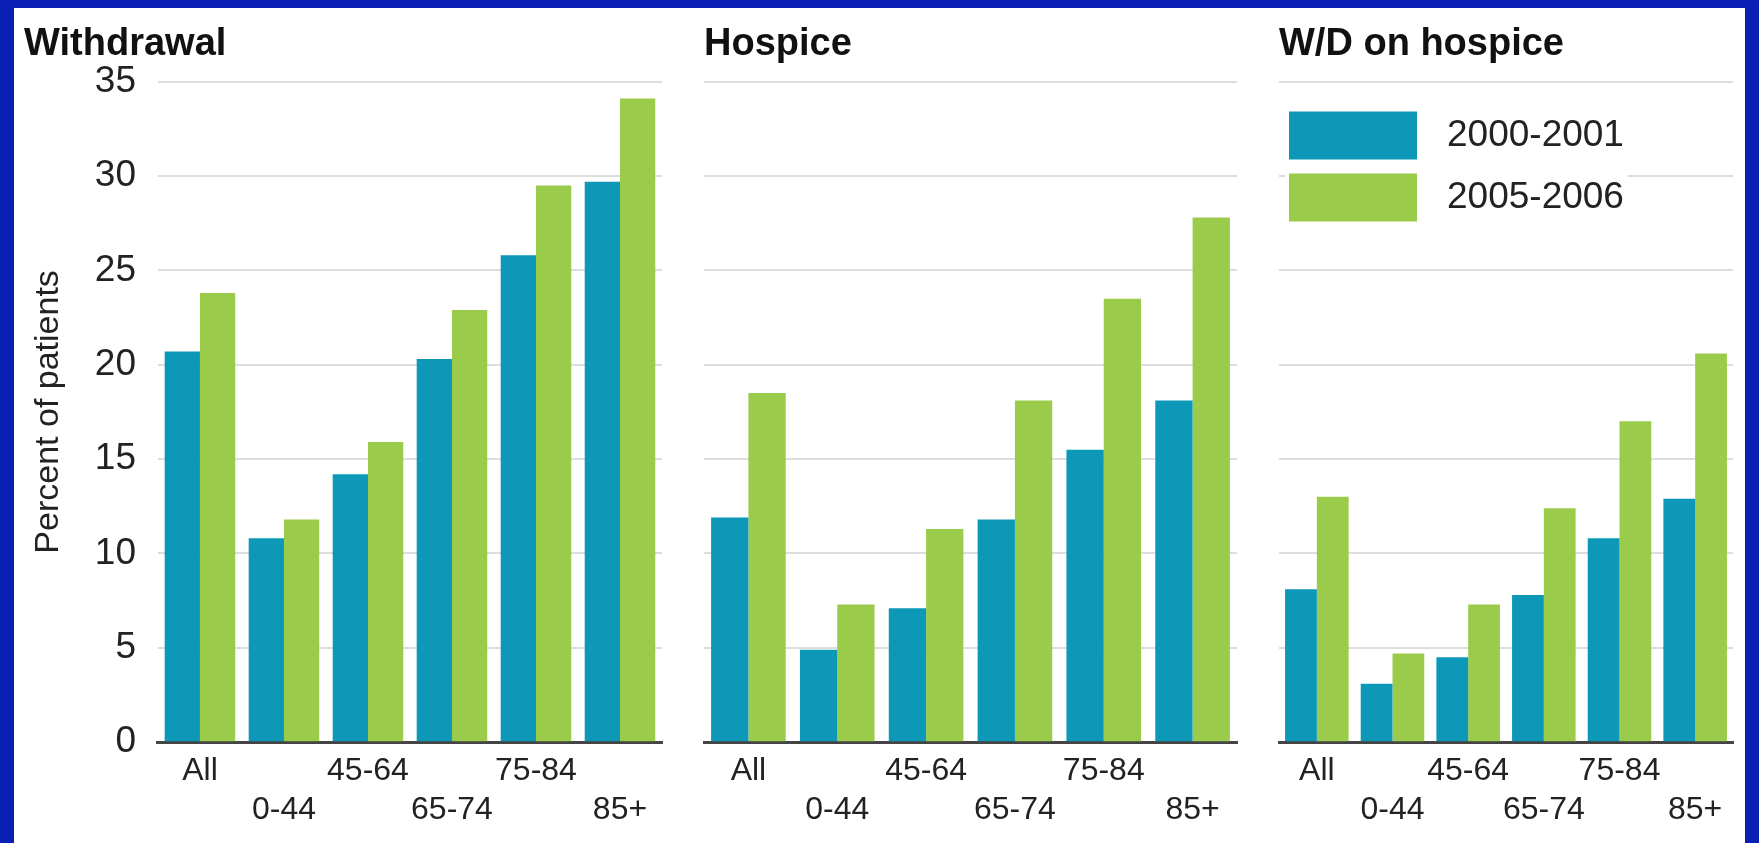  What do you see at coordinates (115, 268) in the screenshot?
I see `y-tick-label: 25` at bounding box center [115, 268].